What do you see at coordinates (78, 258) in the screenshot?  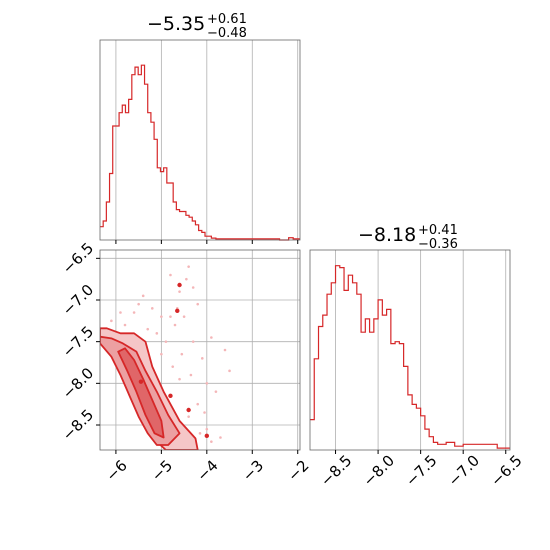 I see `y-tick-label: −6.5` at bounding box center [78, 258].